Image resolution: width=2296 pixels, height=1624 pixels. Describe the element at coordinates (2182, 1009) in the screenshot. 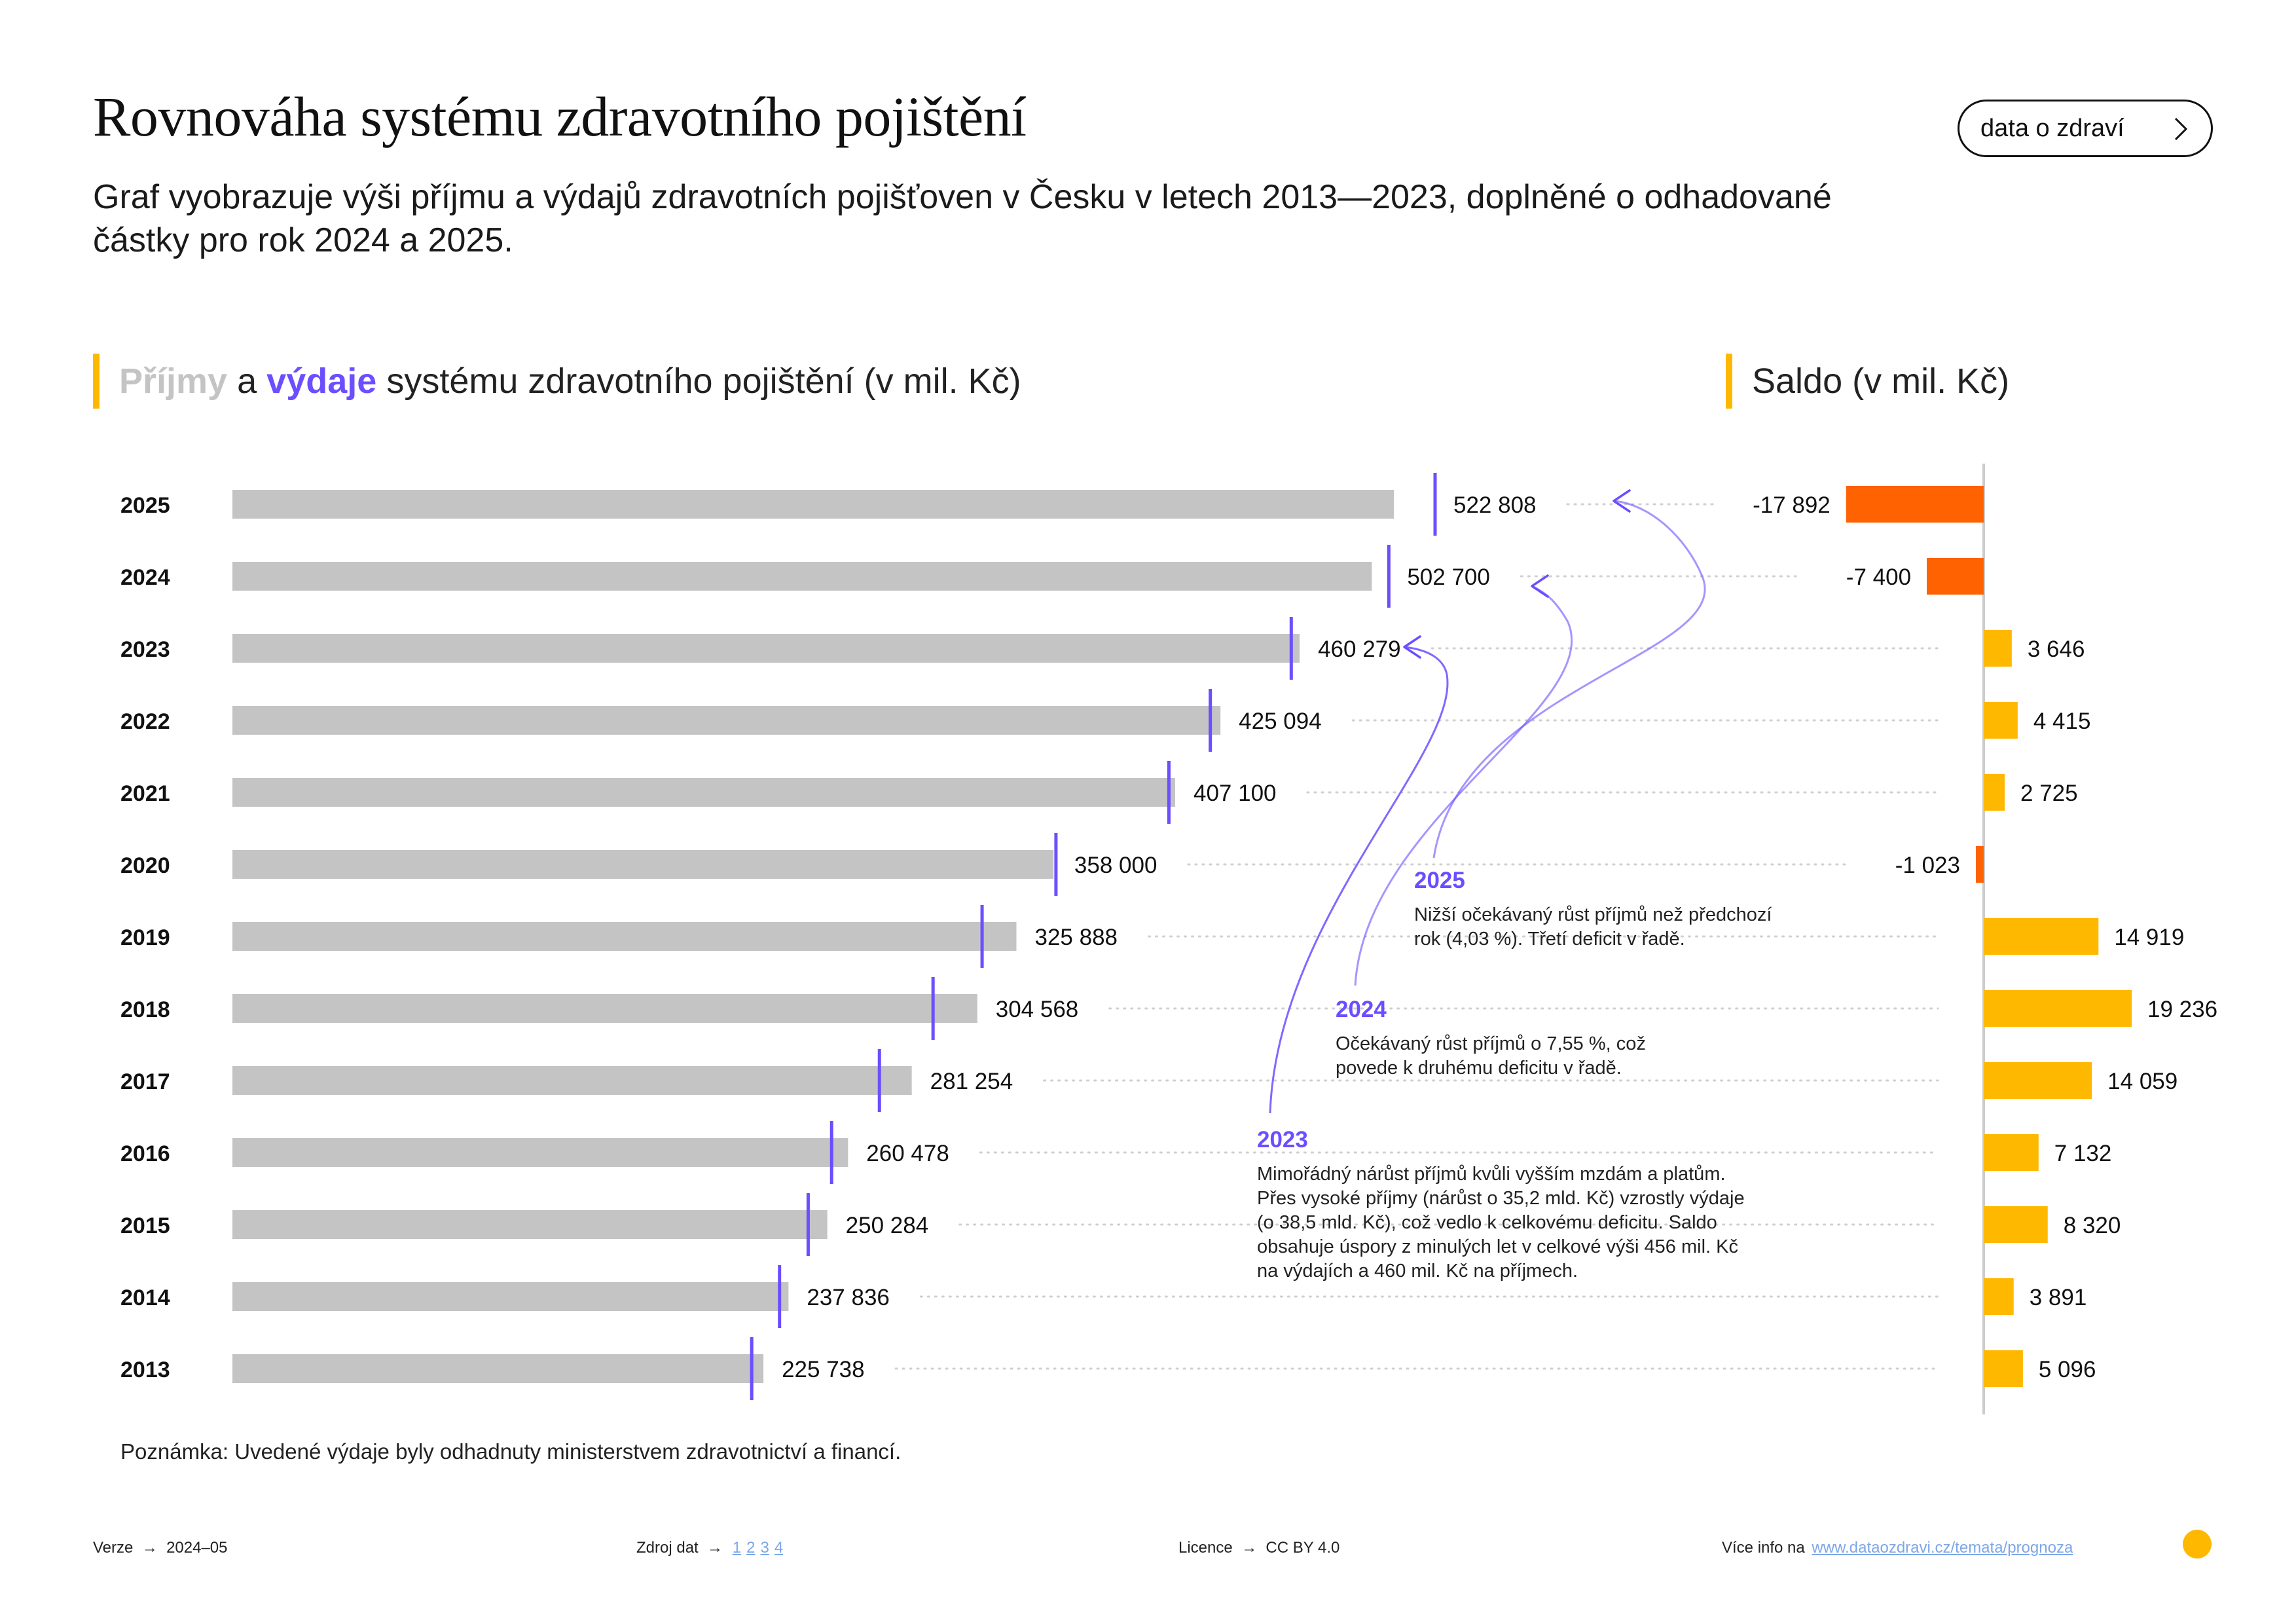

I see `saldo-value-label: 19 236` at that location.